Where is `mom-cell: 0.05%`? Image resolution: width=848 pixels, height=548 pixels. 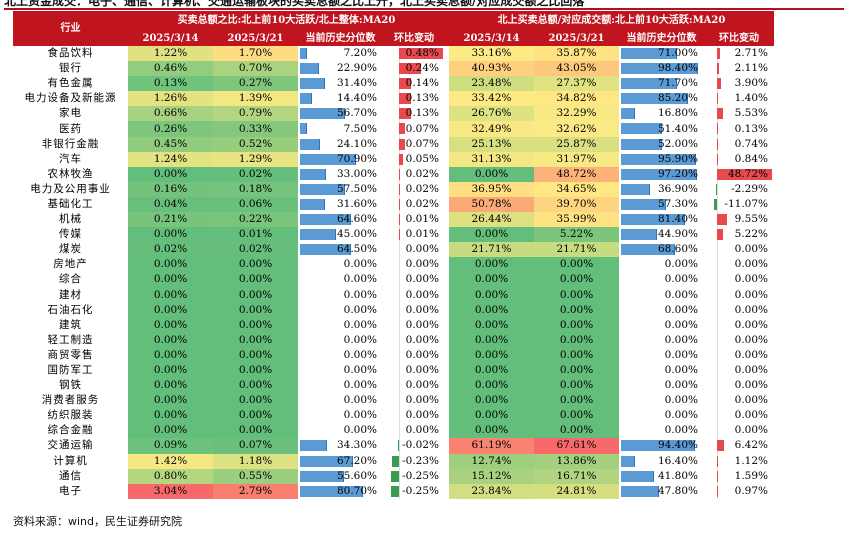
mom-cell: 0.05% is located at coordinates (414, 159).